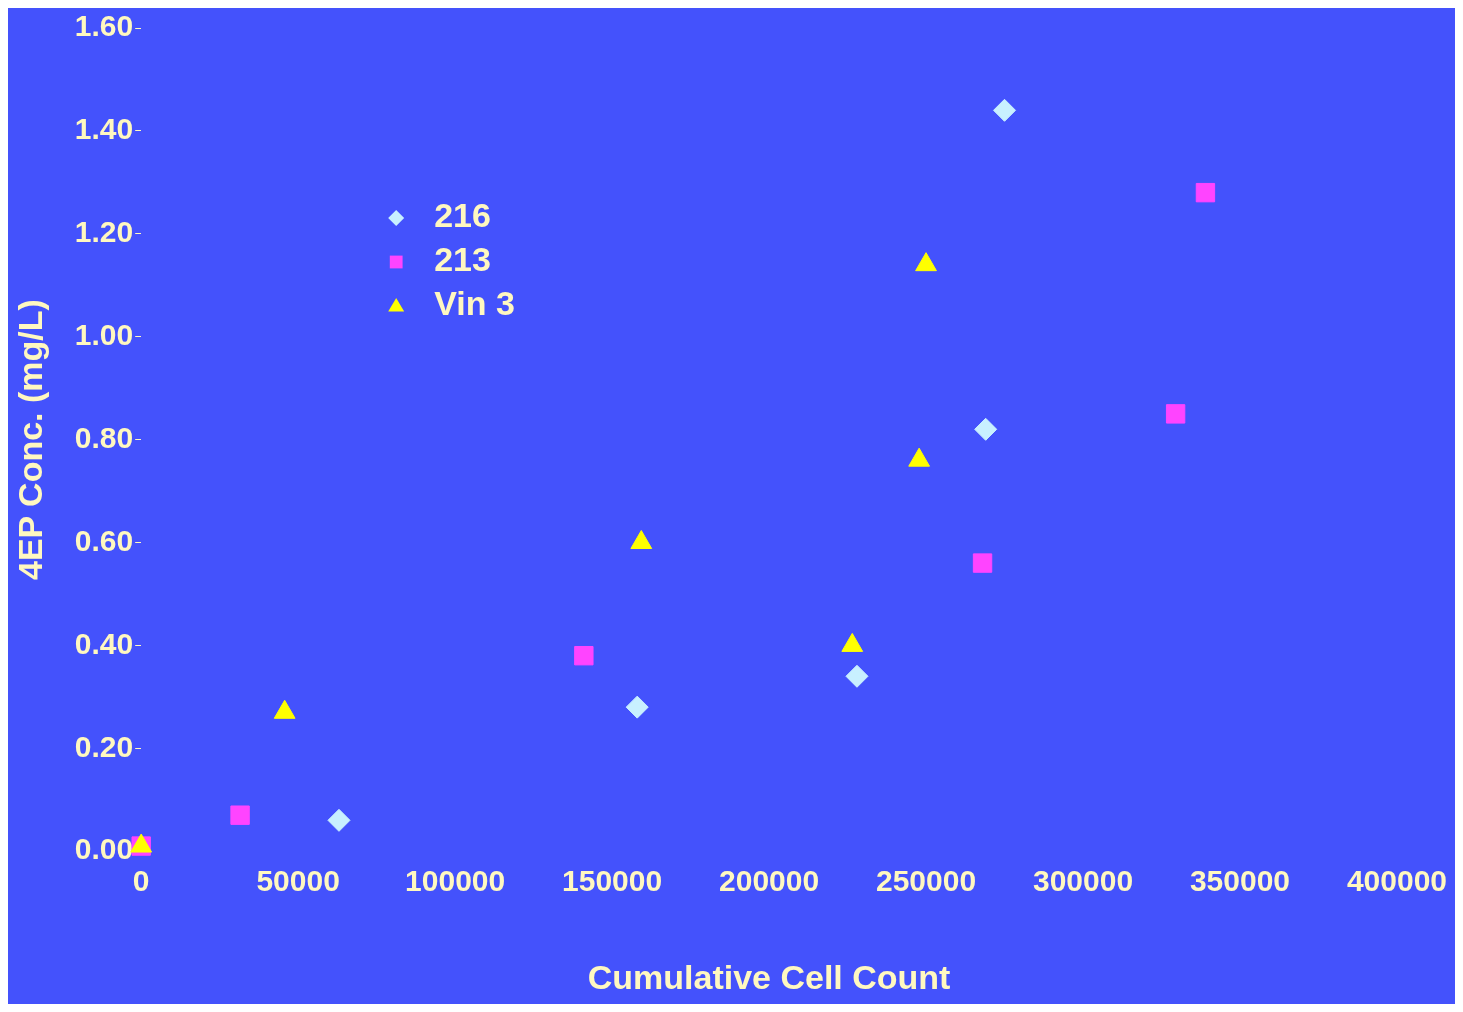 Image resolution: width=1463 pixels, height=1012 pixels. What do you see at coordinates (769, 976) in the screenshot?
I see `x-axis-title: Cumulative Cell Count` at bounding box center [769, 976].